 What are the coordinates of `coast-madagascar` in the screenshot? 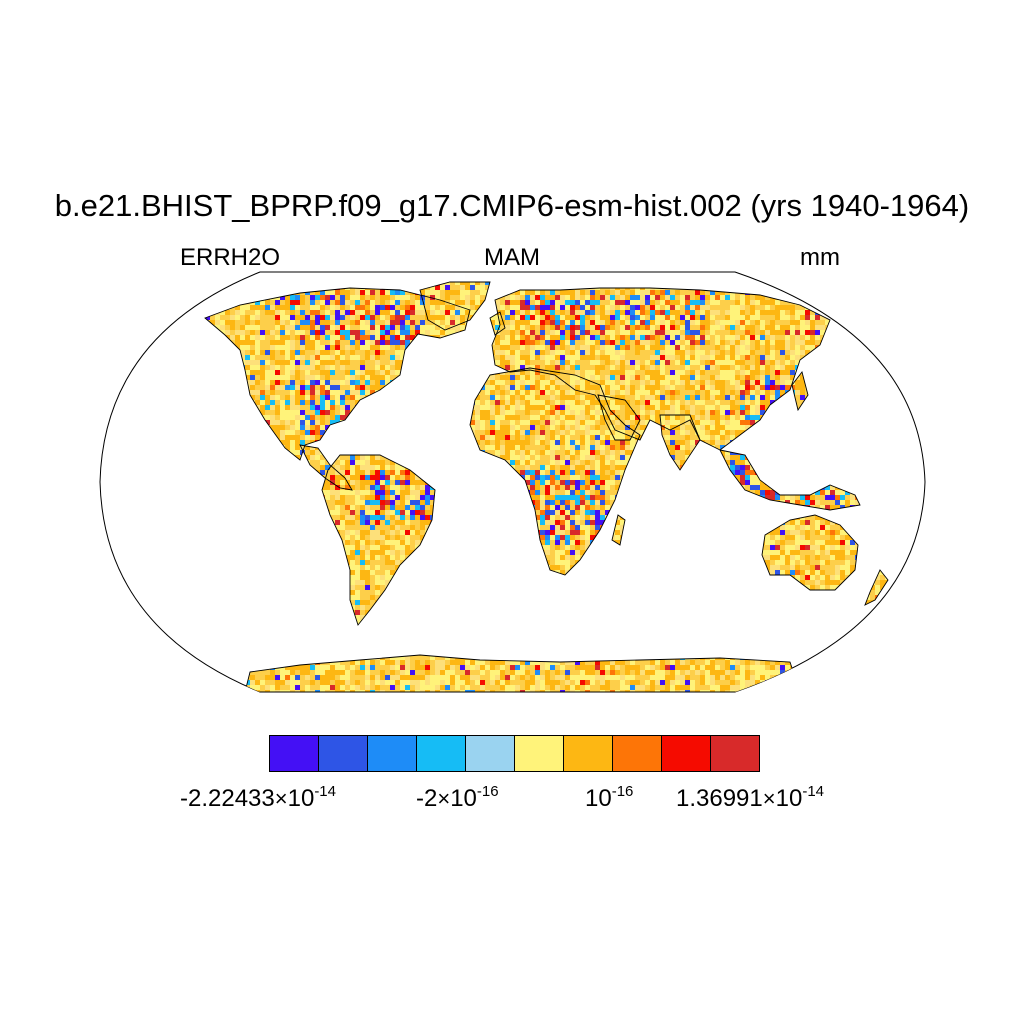 It's located at (618, 530).